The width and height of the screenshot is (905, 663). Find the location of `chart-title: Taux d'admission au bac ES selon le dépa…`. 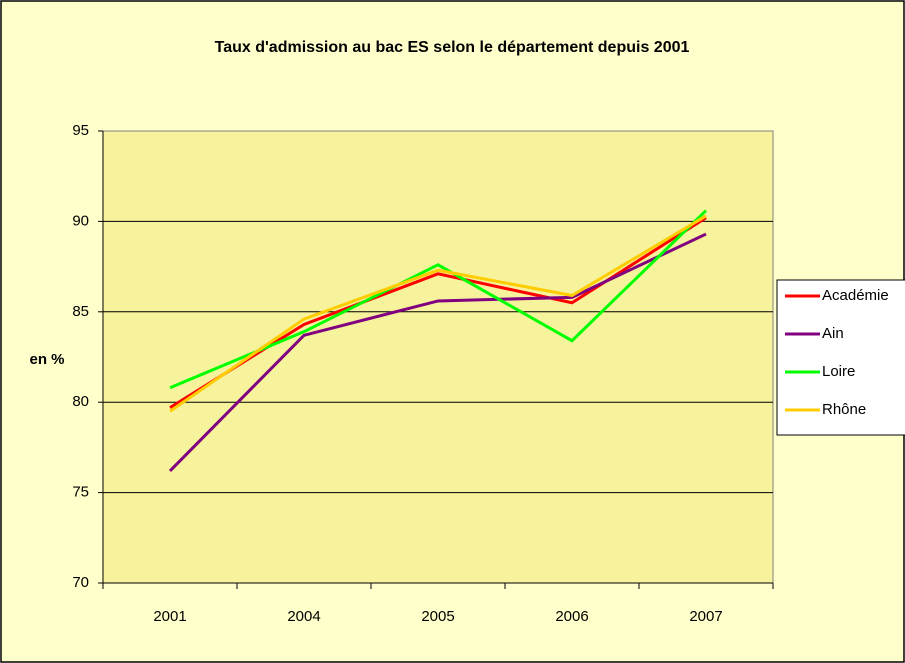

chart-title: Taux d'admission au bac ES selon le dépa… is located at coordinates (452, 47).